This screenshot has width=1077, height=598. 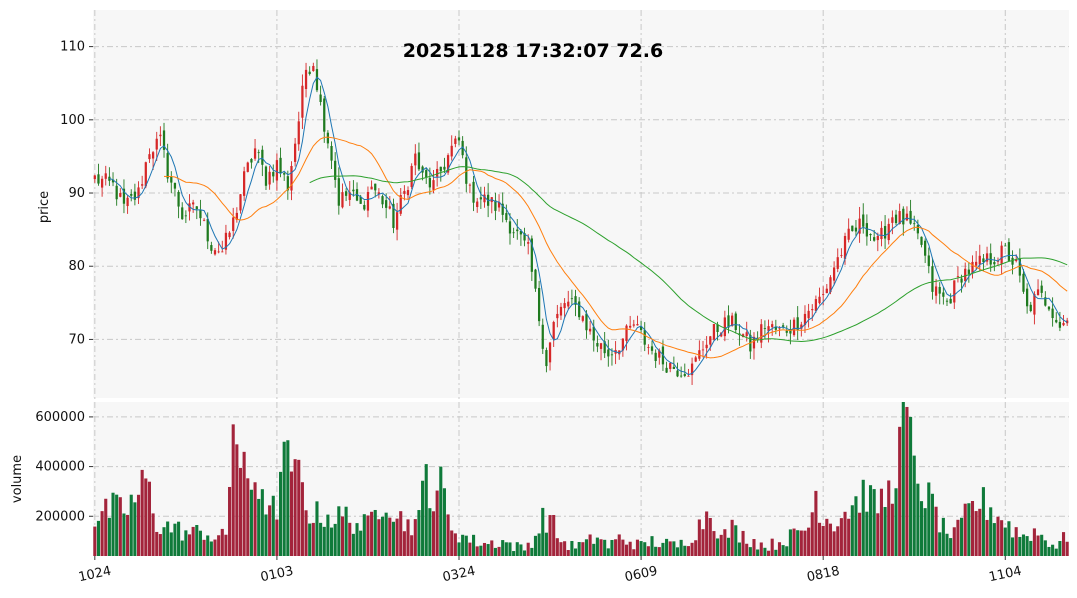 What do you see at coordinates (76, 339) in the screenshot?
I see `price-tick-label: 70` at bounding box center [76, 339].